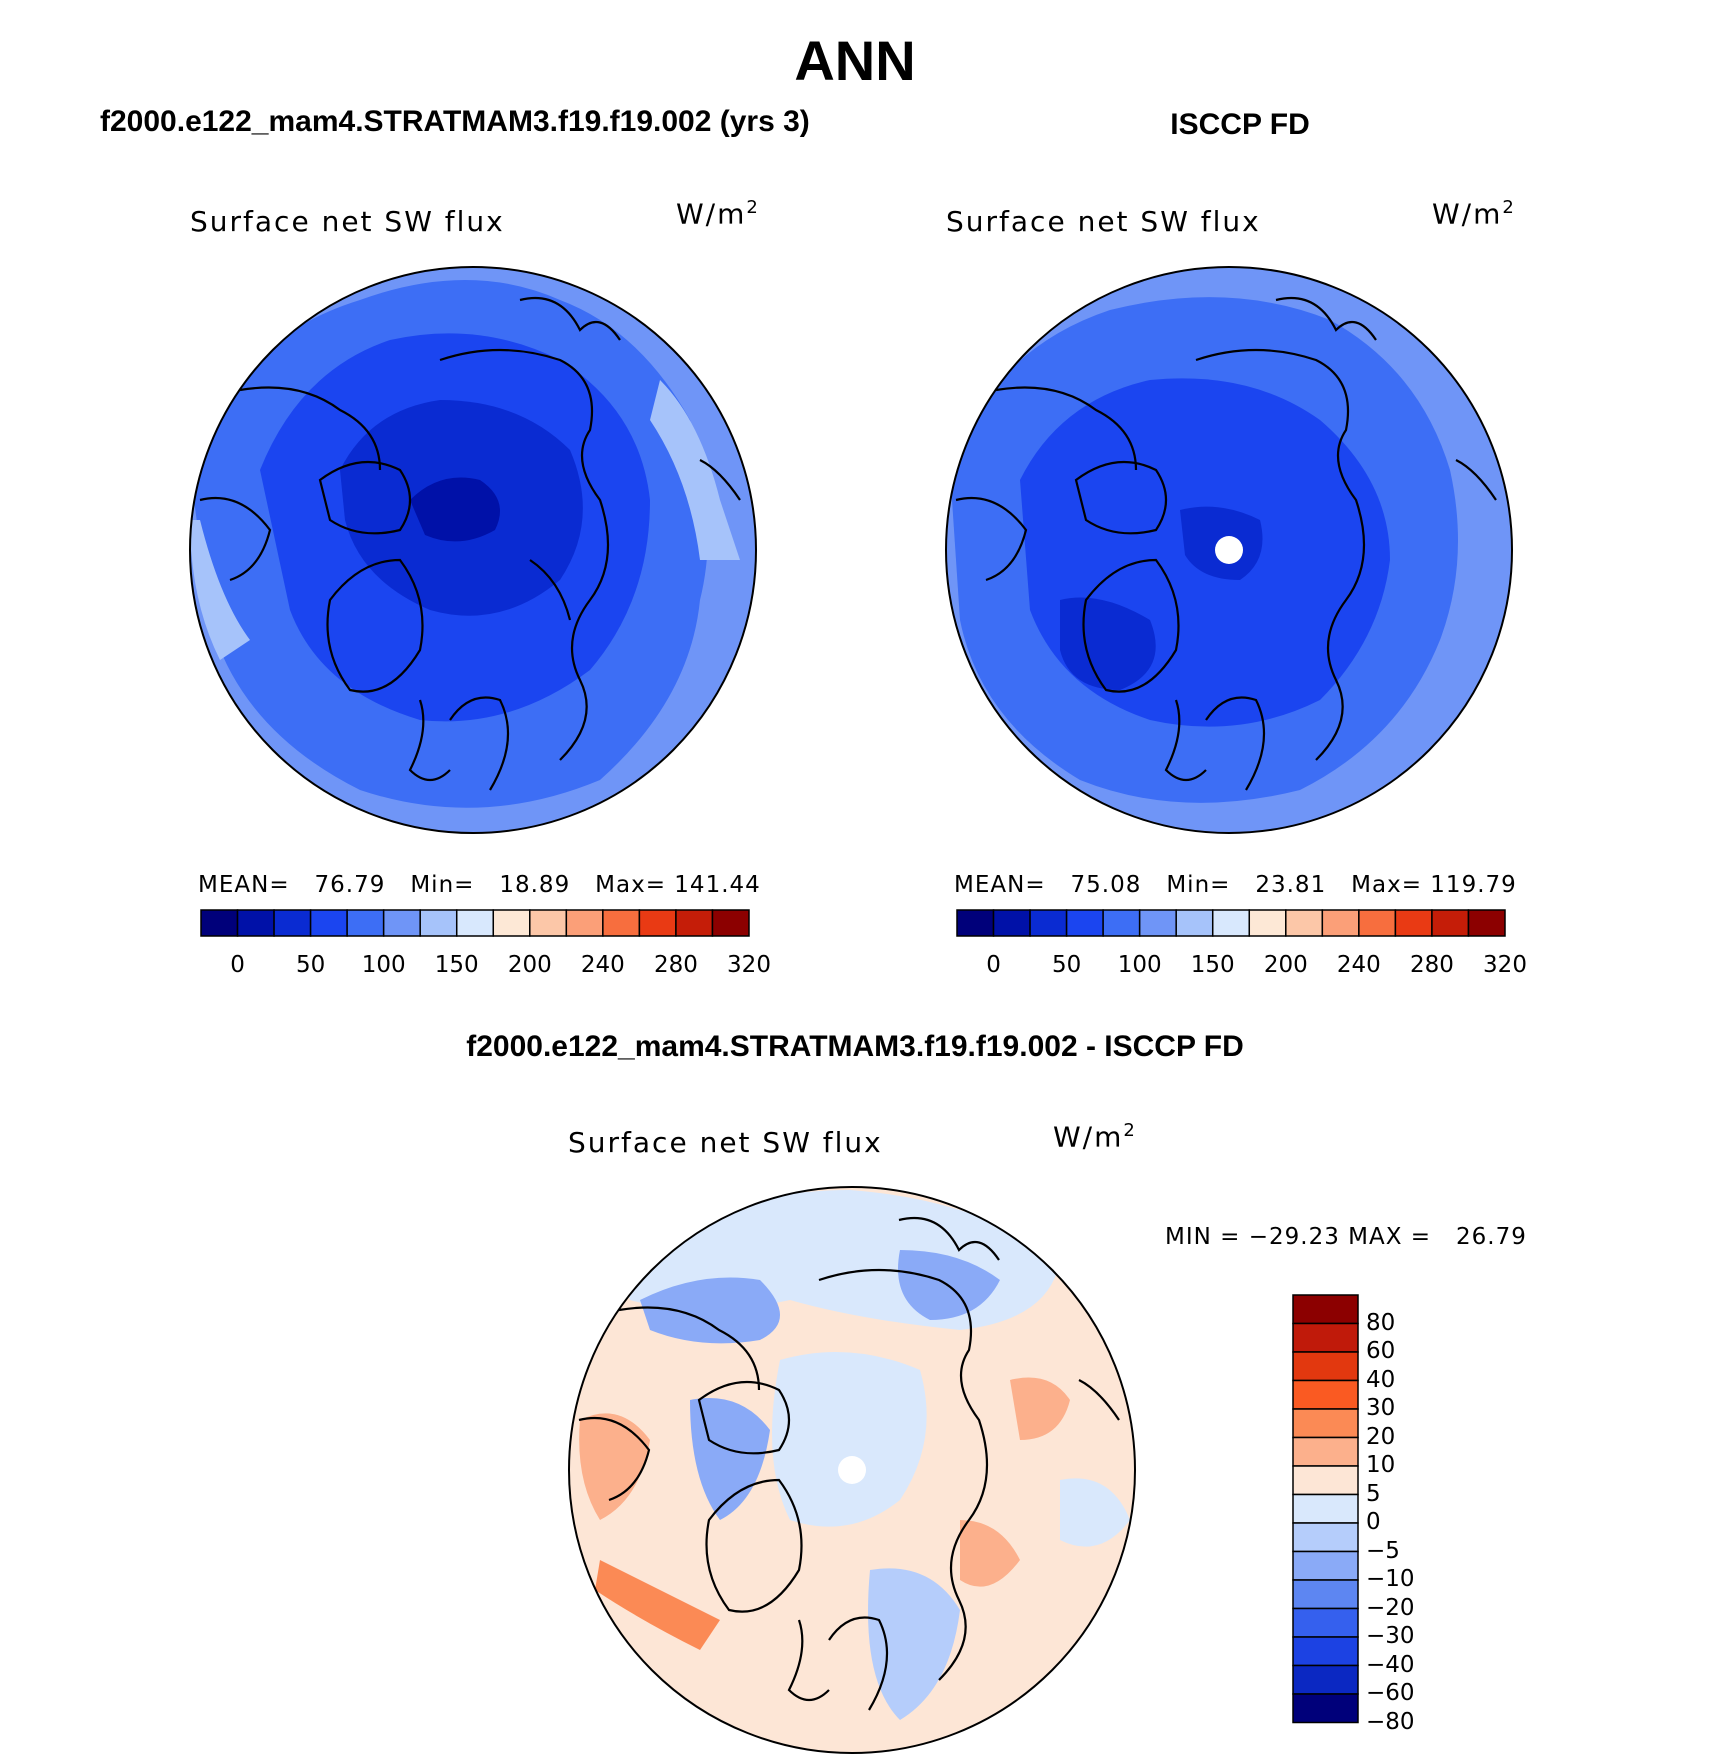  Describe the element at coordinates (1373, 1493) in the screenshot. I see `panel3-colorbar-tick-label: 5` at that location.